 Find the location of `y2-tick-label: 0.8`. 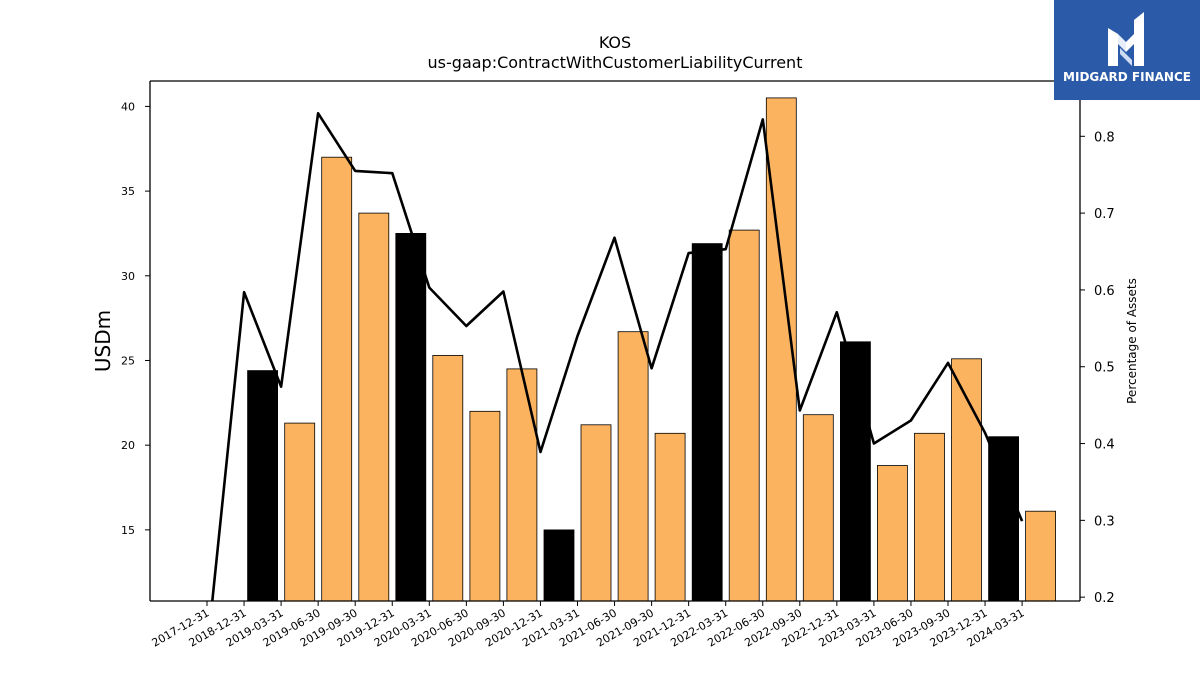

y2-tick-label: 0.8 is located at coordinates (1104, 137).